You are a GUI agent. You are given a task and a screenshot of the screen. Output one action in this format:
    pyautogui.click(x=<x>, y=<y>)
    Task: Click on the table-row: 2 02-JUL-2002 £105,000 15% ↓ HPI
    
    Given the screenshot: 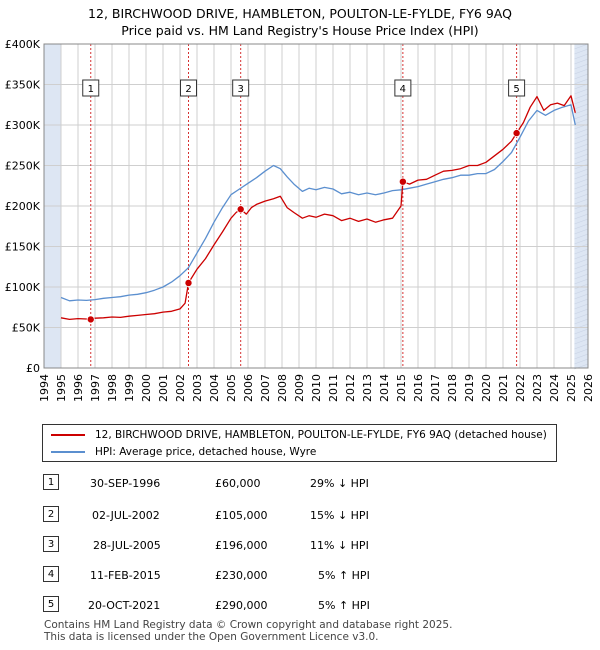 What is the action you would take?
    pyautogui.click(x=300, y=516)
    